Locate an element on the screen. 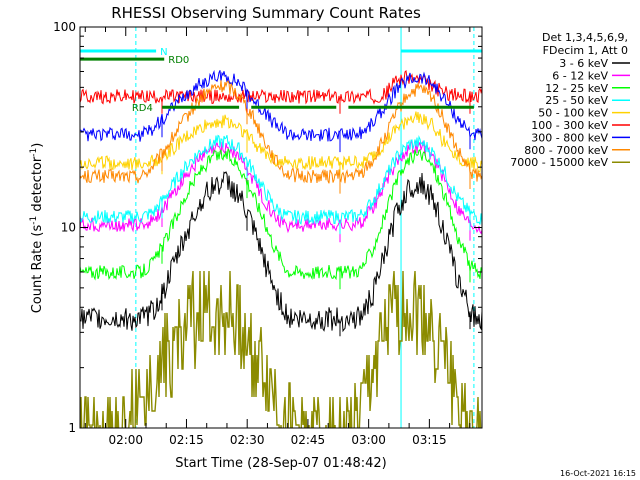 The width and height of the screenshot is (640, 480). legend-label-7: 300 - 800 keV is located at coordinates (569, 137).